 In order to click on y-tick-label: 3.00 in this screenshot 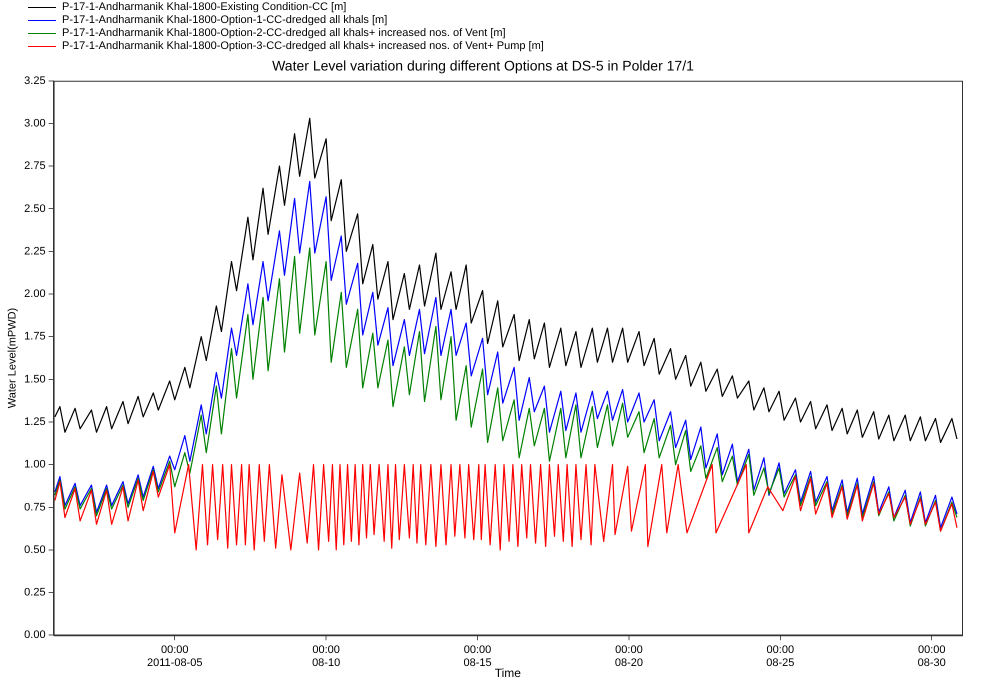, I will do `click(35, 123)`.